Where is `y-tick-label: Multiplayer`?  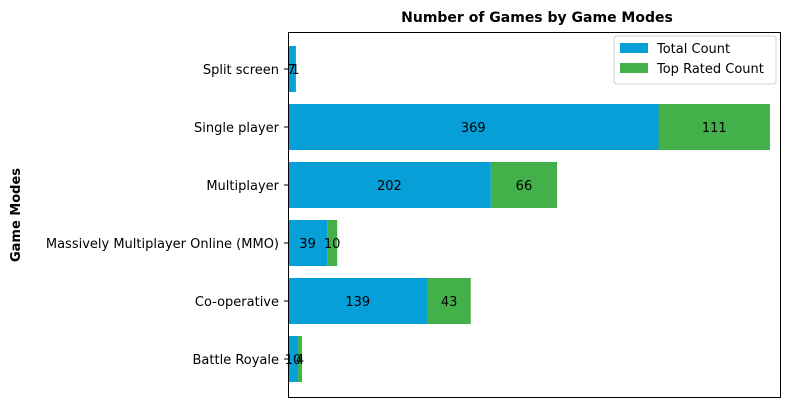 y-tick-label: Multiplayer is located at coordinates (242, 186).